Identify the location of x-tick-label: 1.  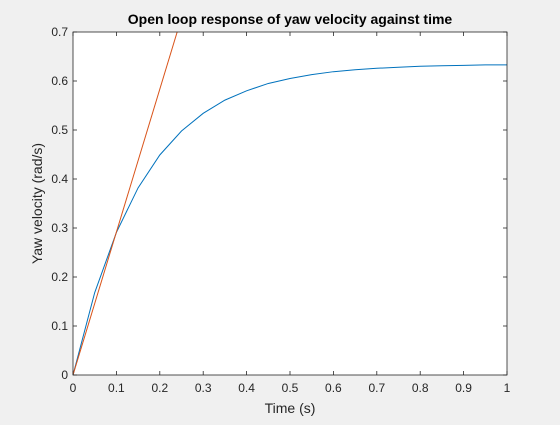
(507, 388).